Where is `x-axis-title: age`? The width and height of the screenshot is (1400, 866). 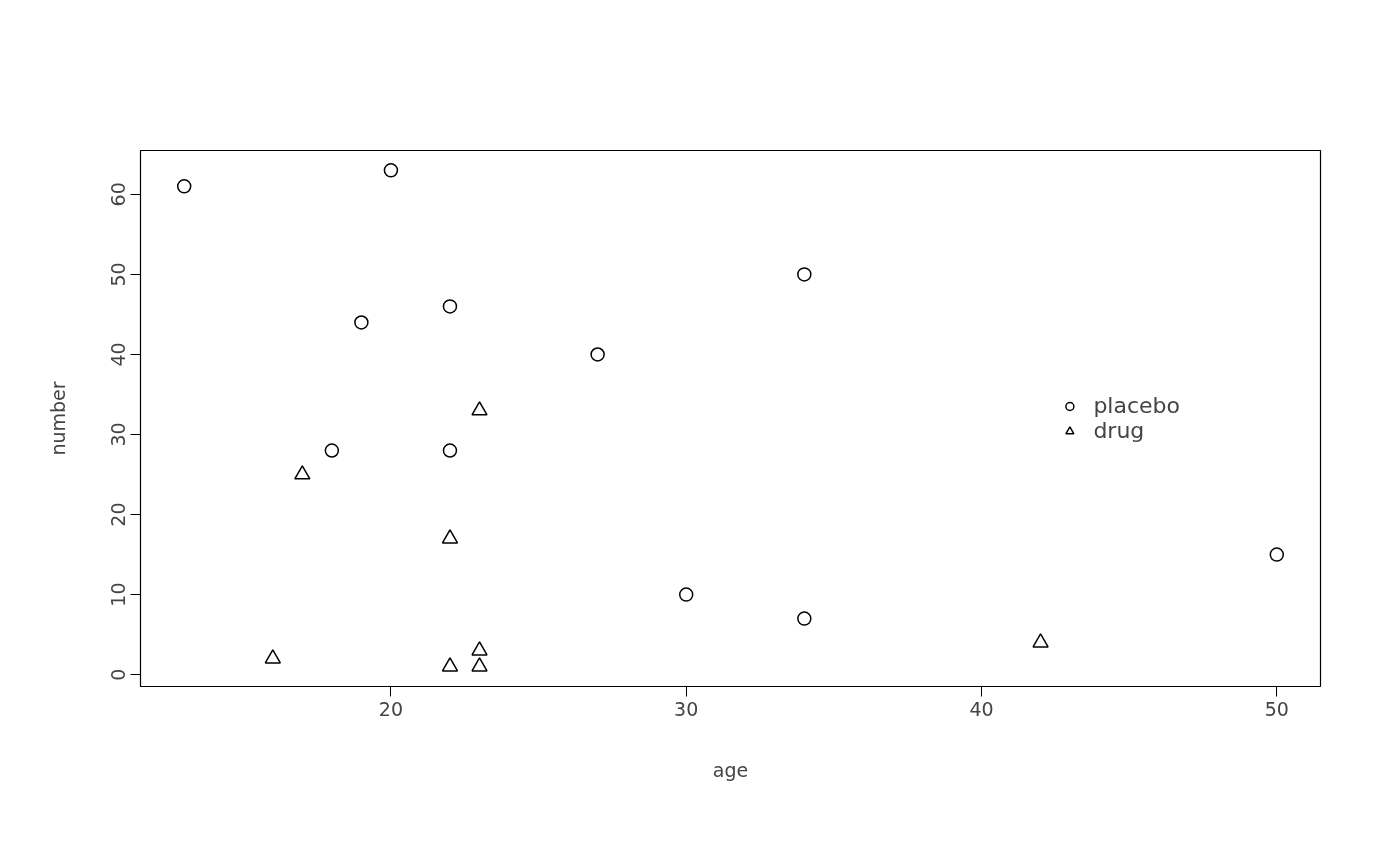 x-axis-title: age is located at coordinates (730, 769).